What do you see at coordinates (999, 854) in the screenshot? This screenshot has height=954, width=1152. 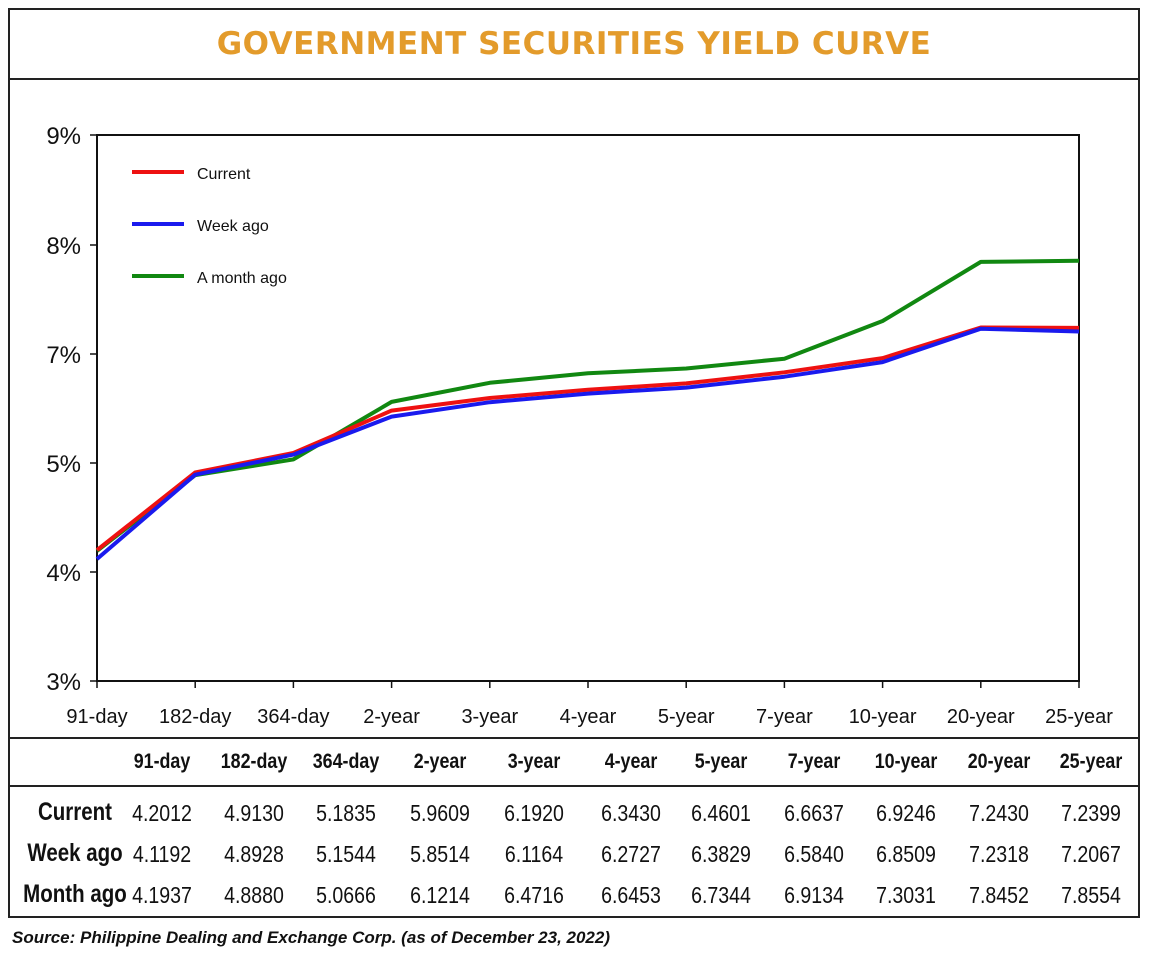 I see `table-cell: 7.2318` at bounding box center [999, 854].